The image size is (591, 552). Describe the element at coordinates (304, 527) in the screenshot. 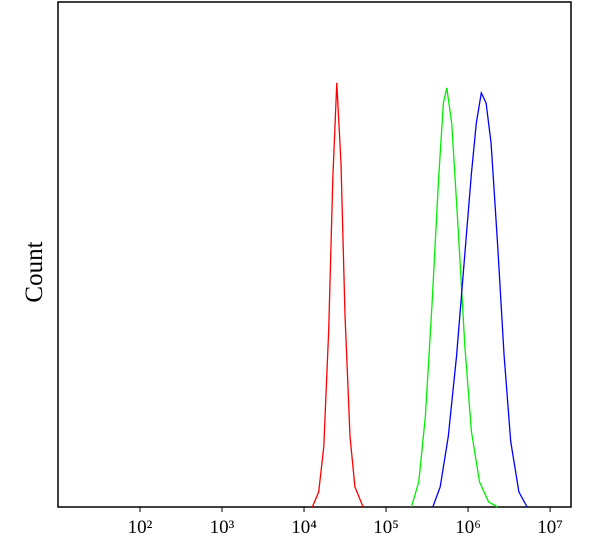

I see `x-tick-label: 10⁴` at that location.